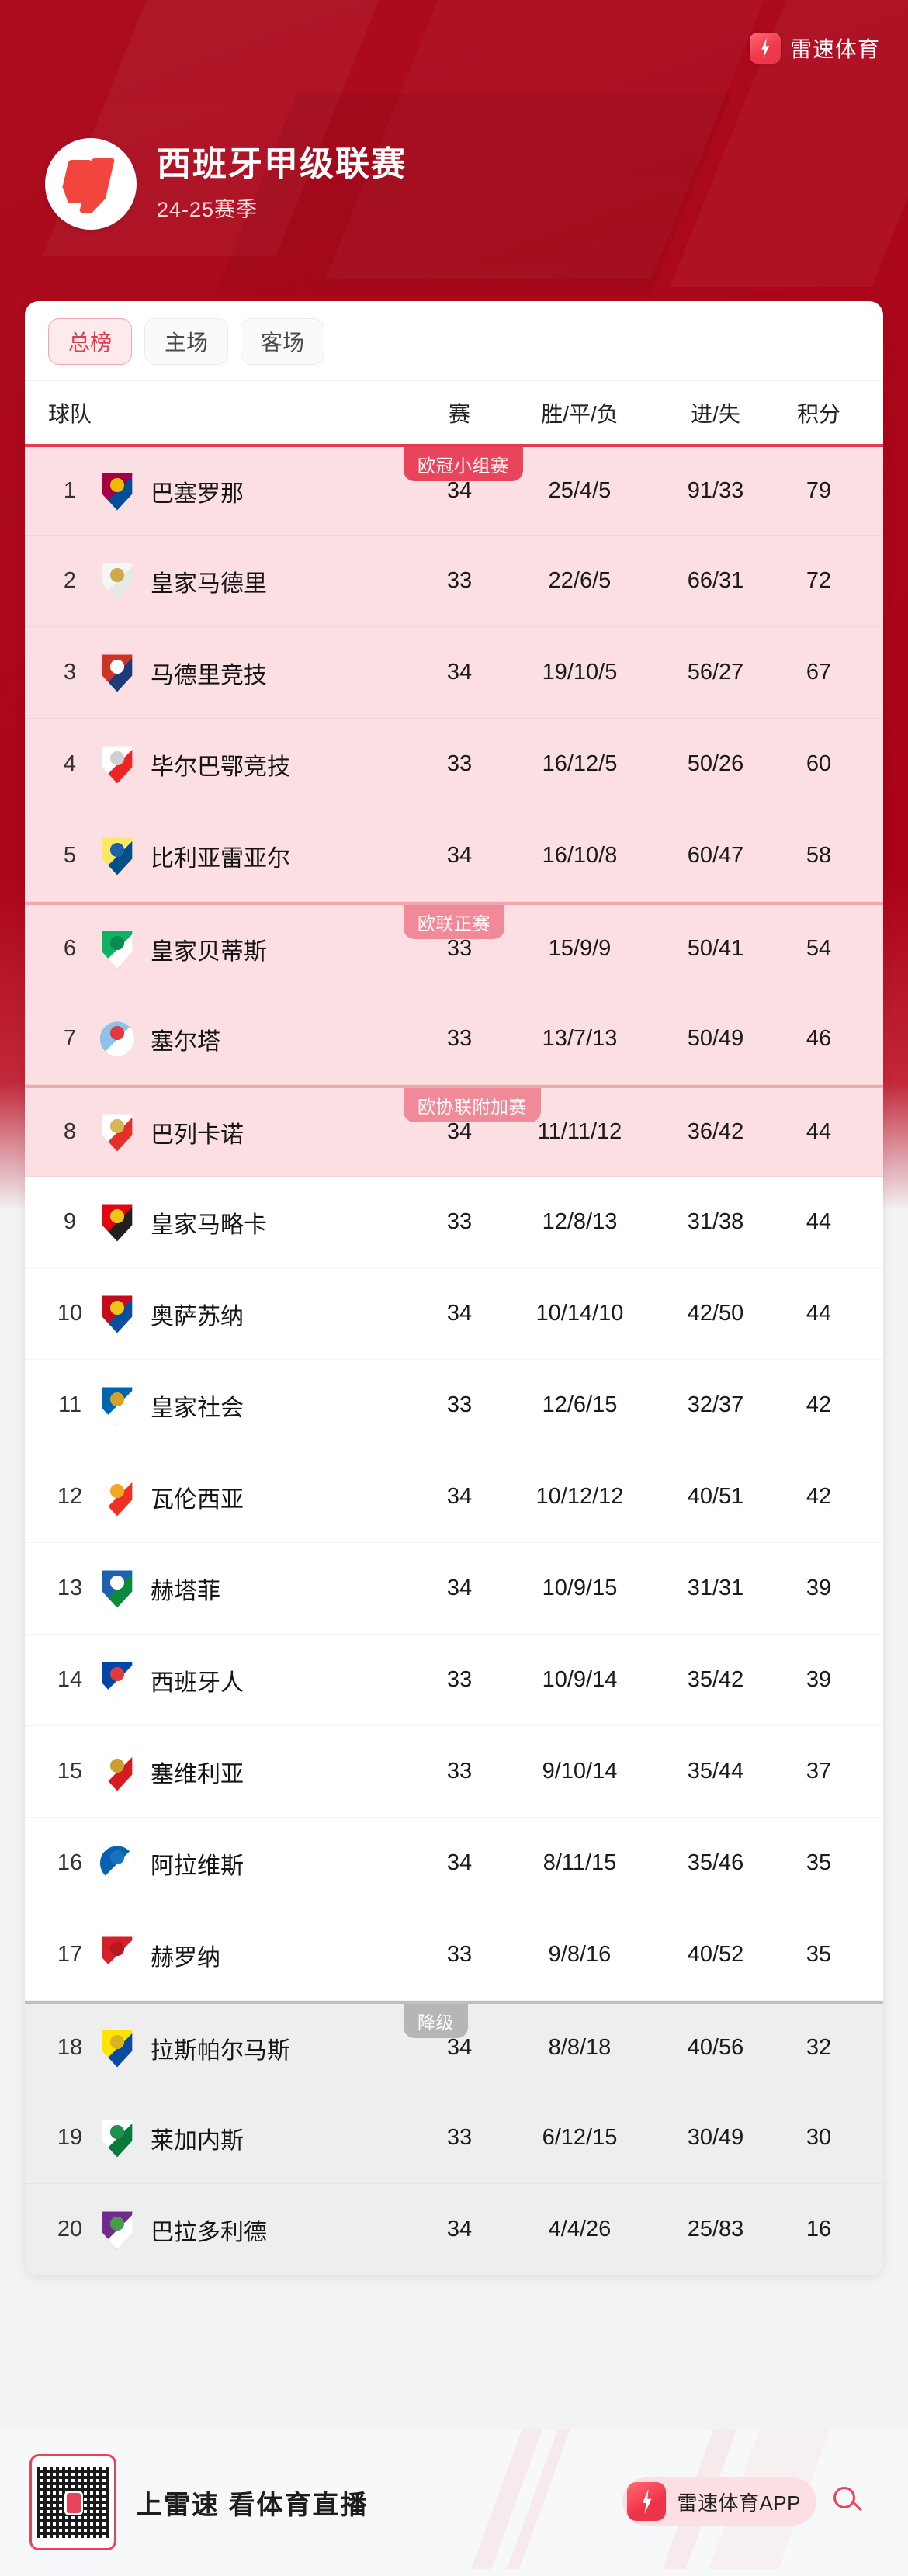  I want to click on table-row: 19 莱加内斯 33 6/12/15 30/49 30, so click(454, 2138).